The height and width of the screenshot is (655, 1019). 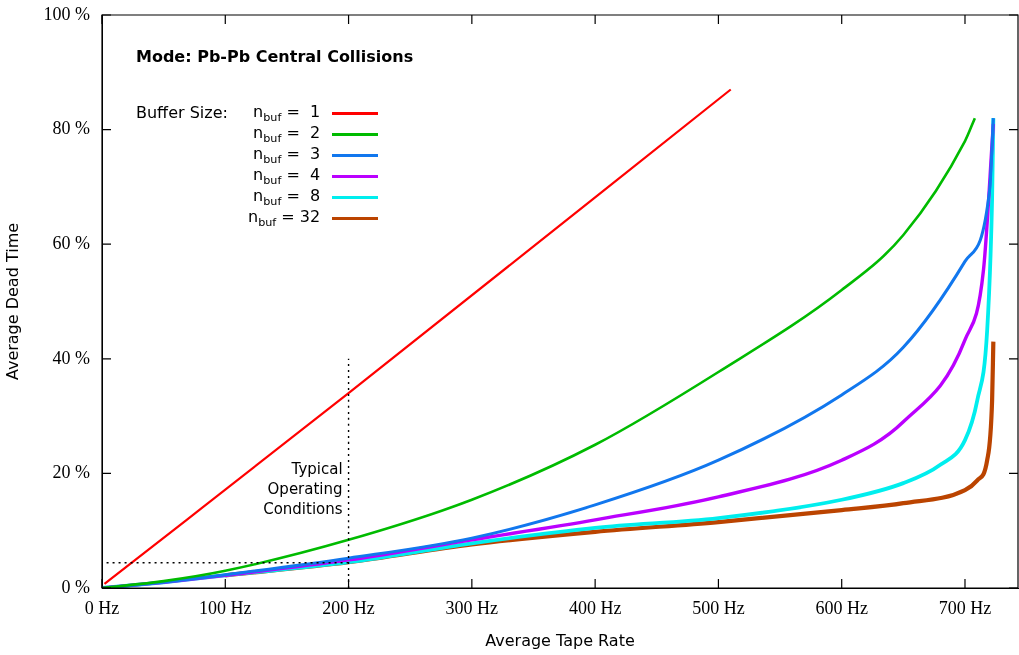 What do you see at coordinates (275, 56) in the screenshot?
I see `annotation: Mode: Pb-Pb Central Collisions` at bounding box center [275, 56].